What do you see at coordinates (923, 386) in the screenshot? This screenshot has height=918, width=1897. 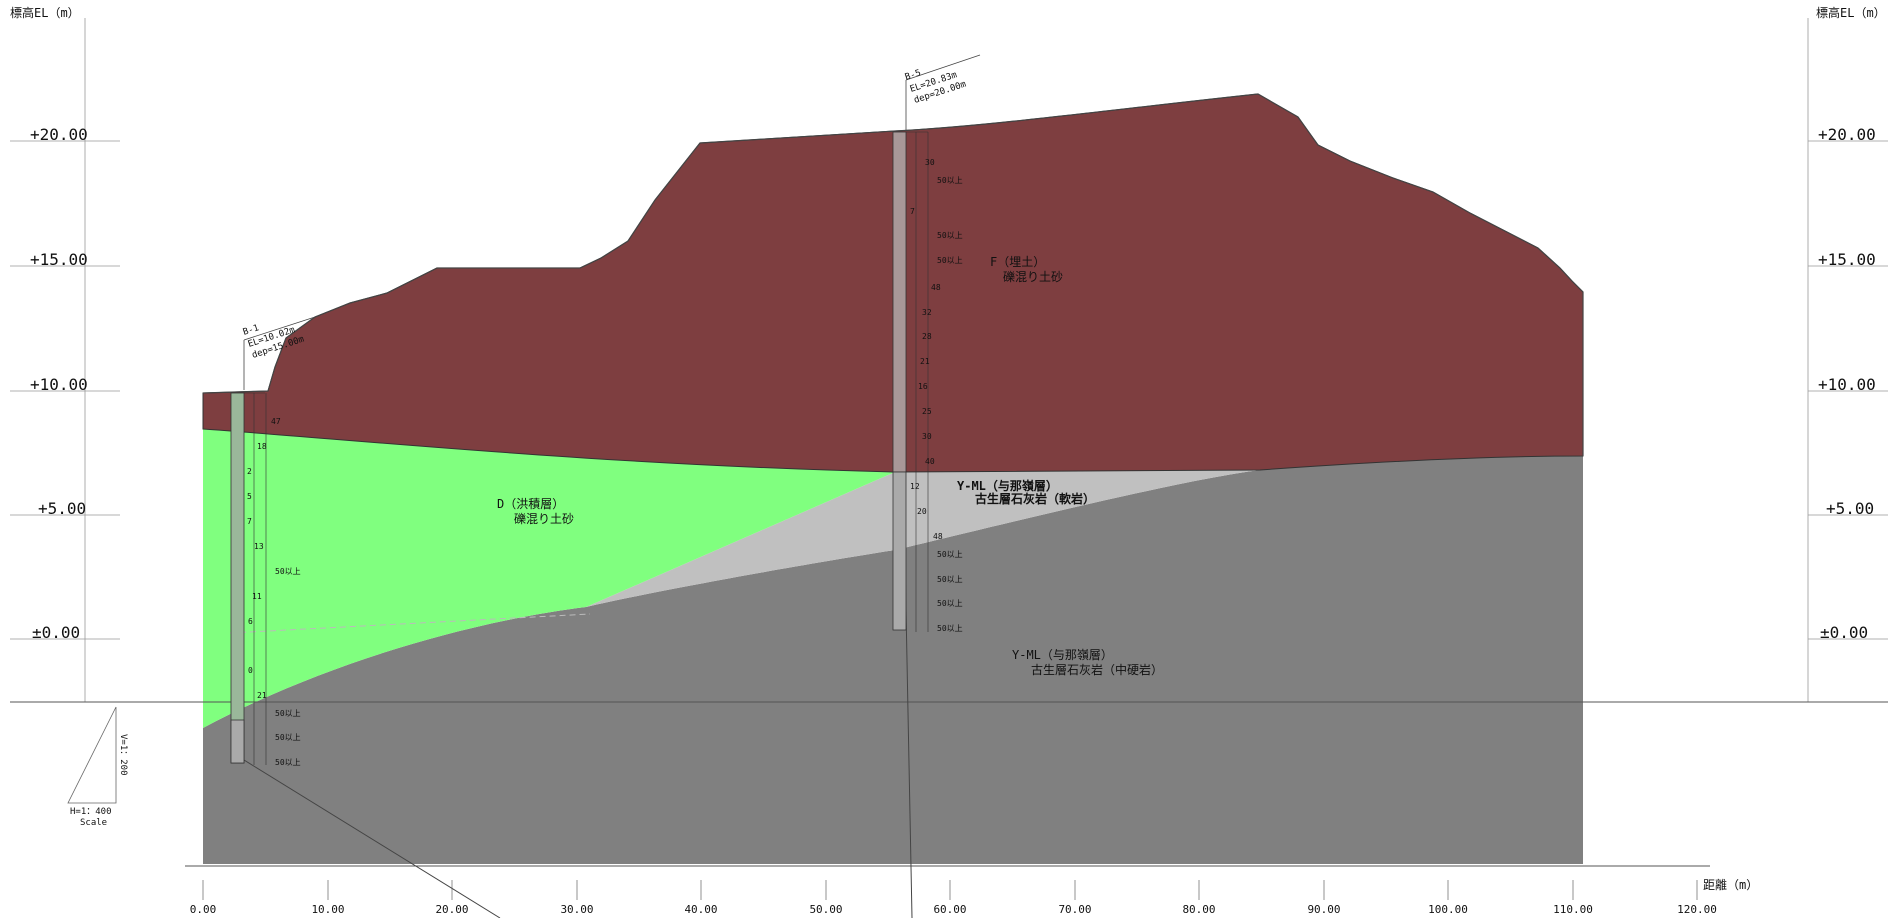 I see `svg-text: 16` at bounding box center [923, 386].